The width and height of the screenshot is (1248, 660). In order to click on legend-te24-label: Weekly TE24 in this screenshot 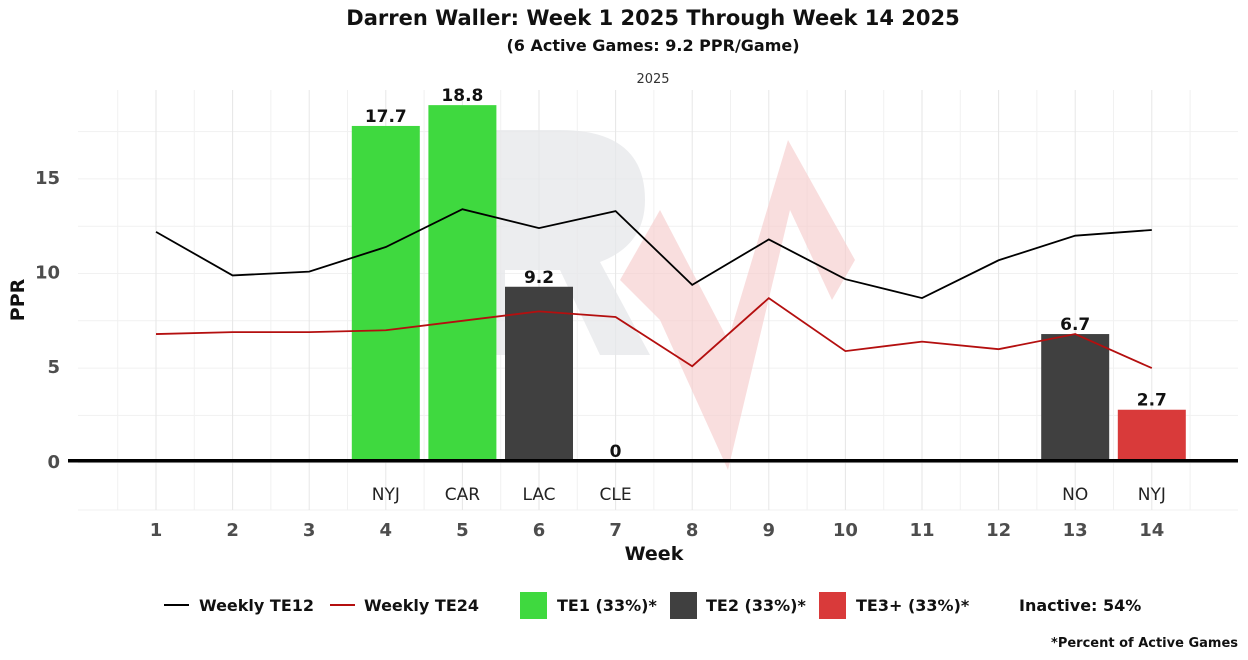, I will do `click(421, 605)`.